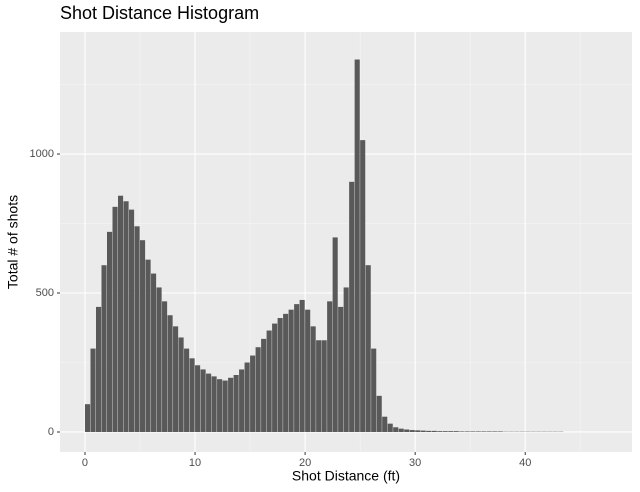 The height and width of the screenshot is (492, 640). What do you see at coordinates (45, 293) in the screenshot?
I see `y-tick-label: 500` at bounding box center [45, 293].